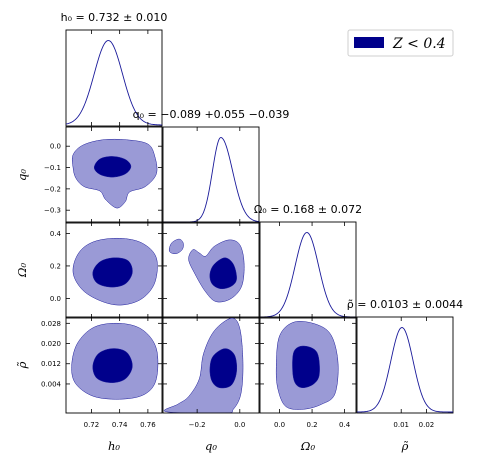  What do you see at coordinates (22, 271) in the screenshot?
I see `yaxis-label-Om0: Ω₀` at bounding box center [22, 271].